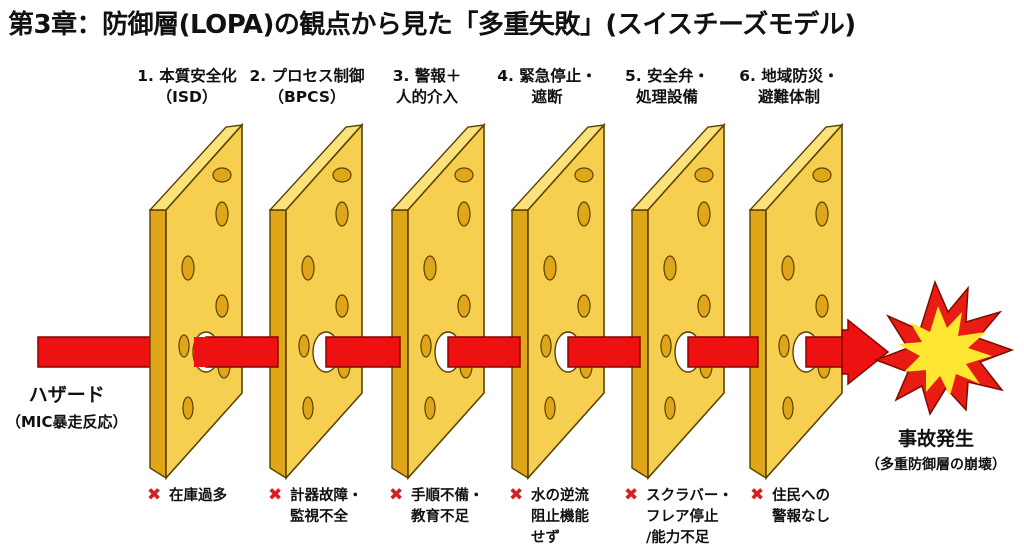 The width and height of the screenshot is (1024, 559). I want to click on hazard-arrow-head, so click(865, 352).